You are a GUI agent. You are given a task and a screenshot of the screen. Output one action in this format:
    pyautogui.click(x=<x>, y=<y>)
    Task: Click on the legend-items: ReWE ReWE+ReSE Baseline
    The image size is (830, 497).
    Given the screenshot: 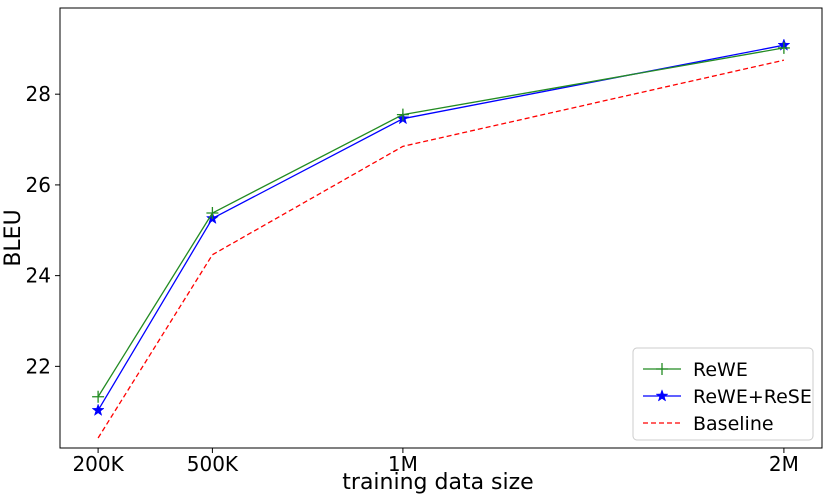 What is the action you would take?
    pyautogui.click(x=727, y=397)
    